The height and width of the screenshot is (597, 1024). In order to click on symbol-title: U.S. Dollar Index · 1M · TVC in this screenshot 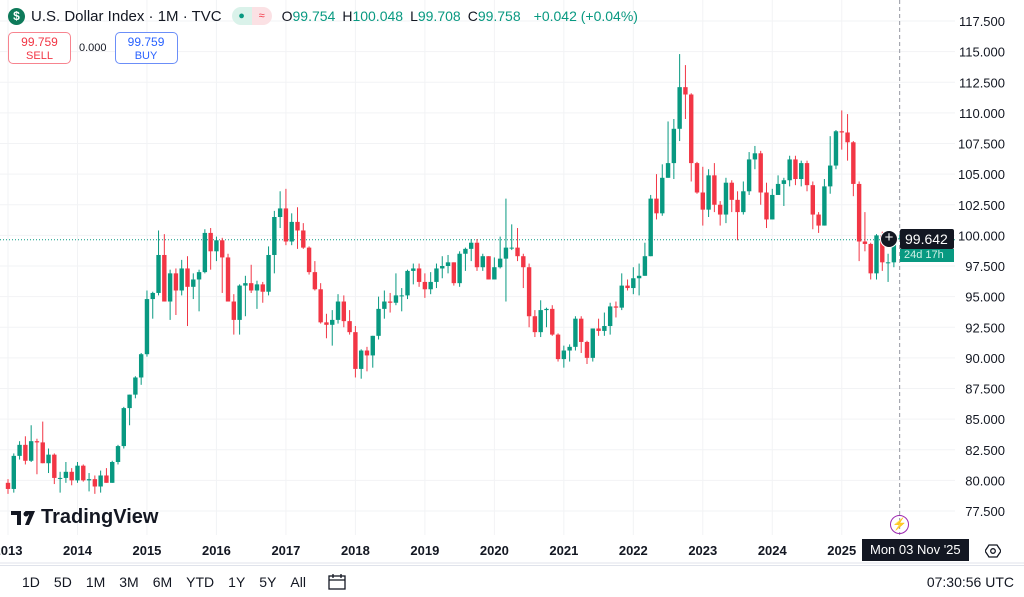, I will do `click(126, 16)`.